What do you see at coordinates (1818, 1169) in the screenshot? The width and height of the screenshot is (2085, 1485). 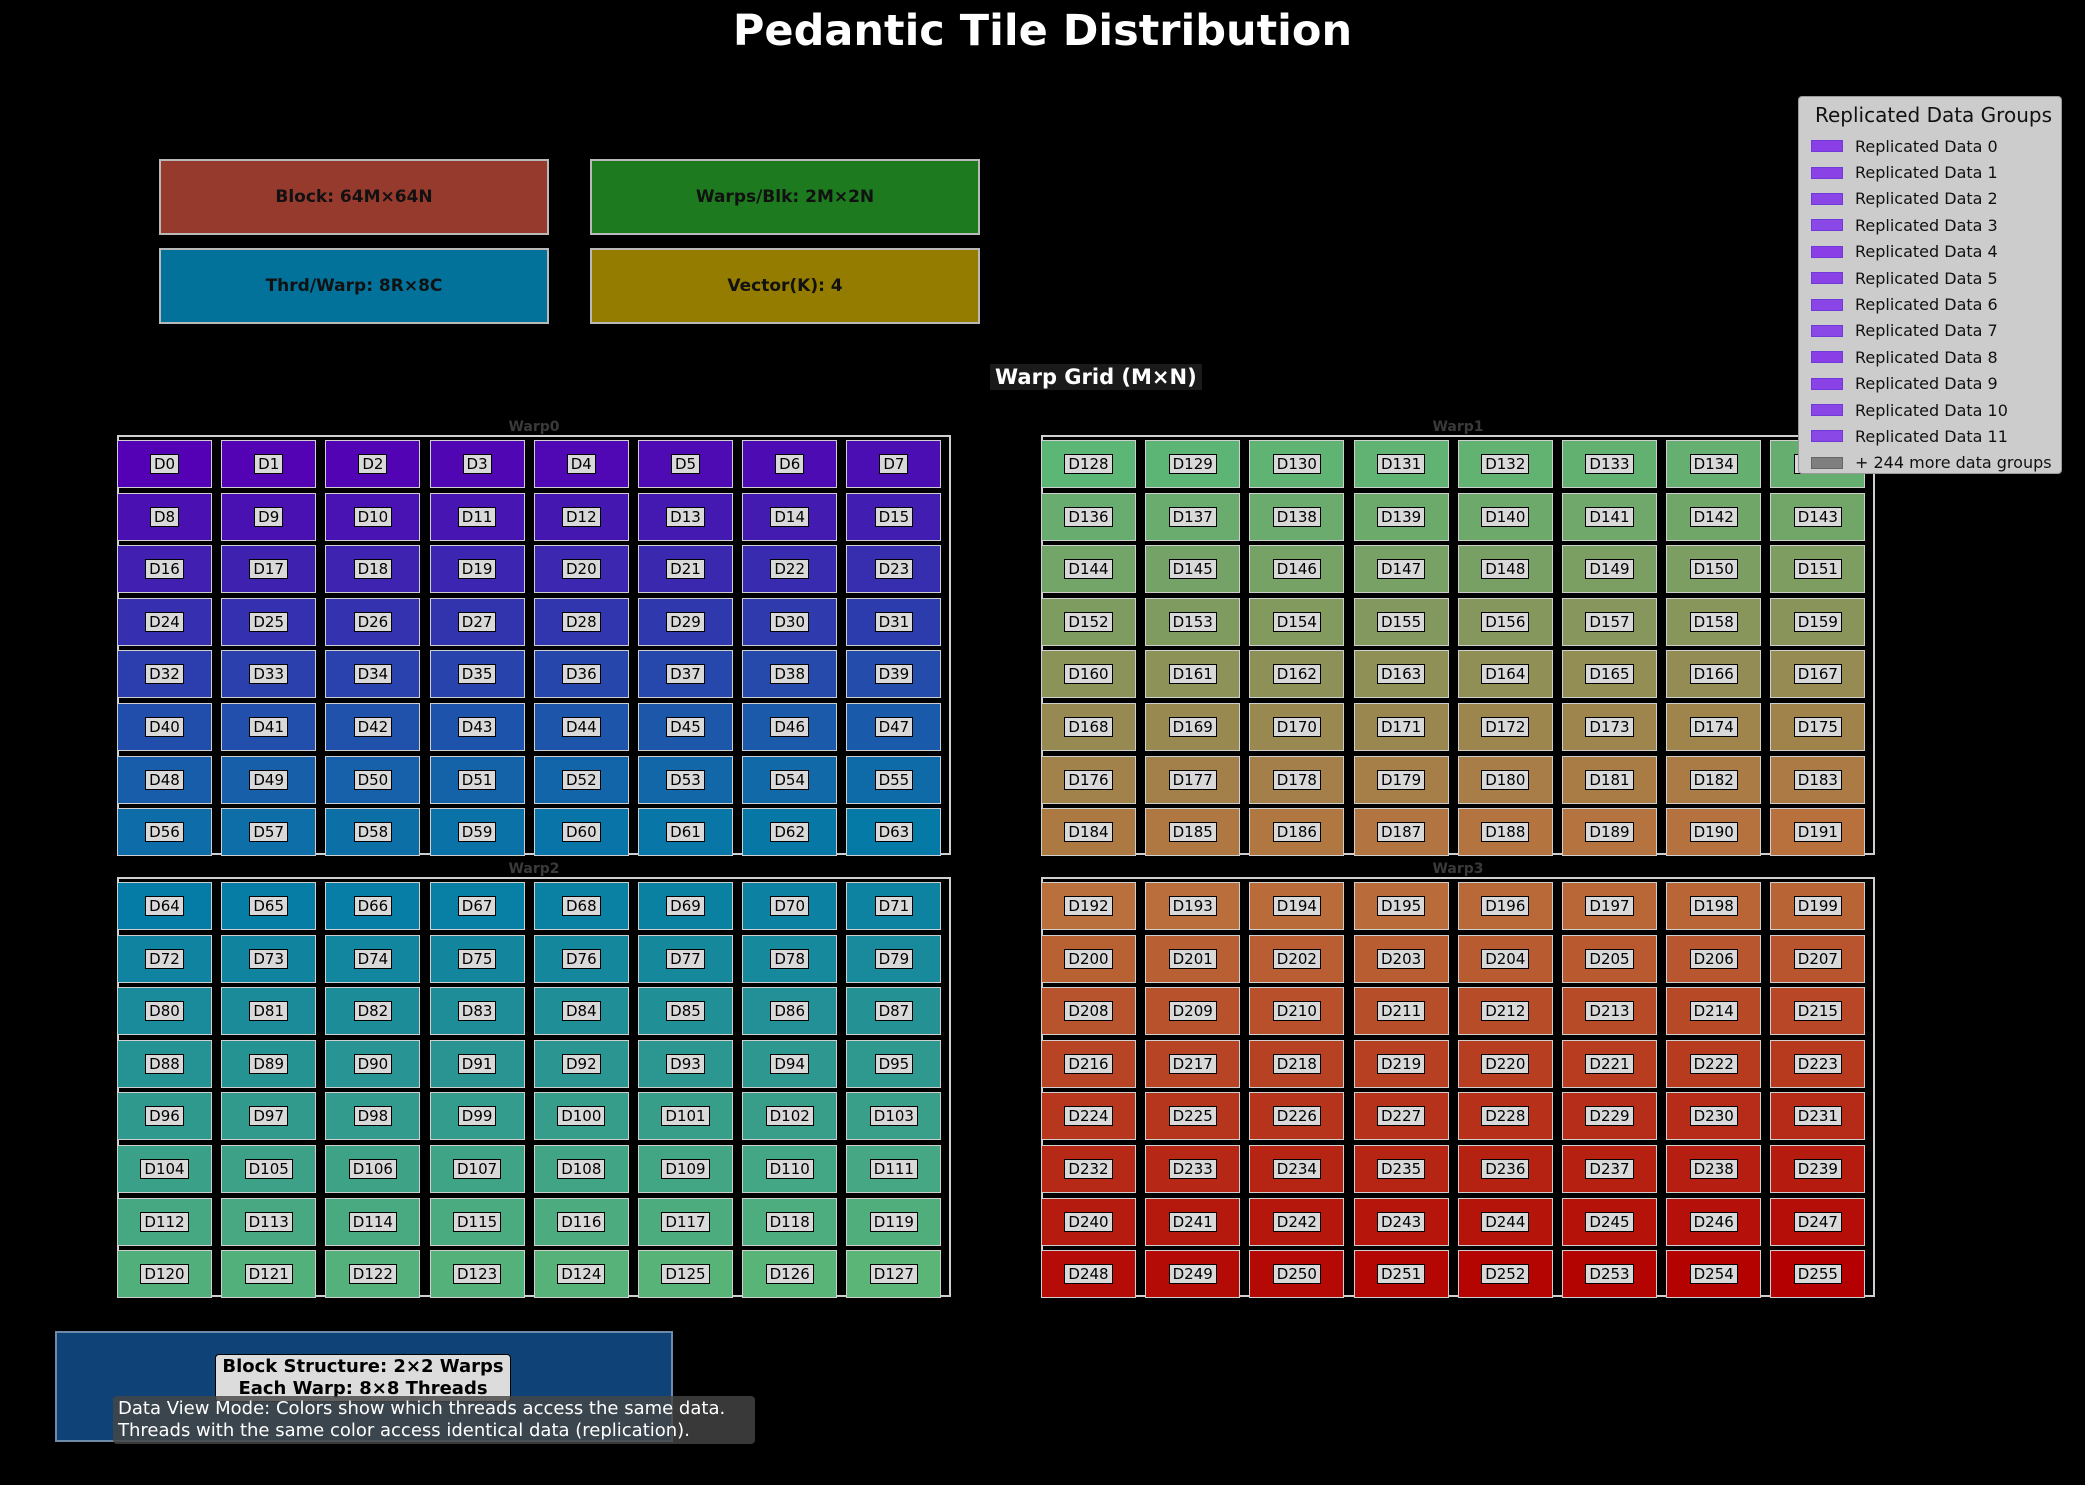 I see `data-tile: D239` at bounding box center [1818, 1169].